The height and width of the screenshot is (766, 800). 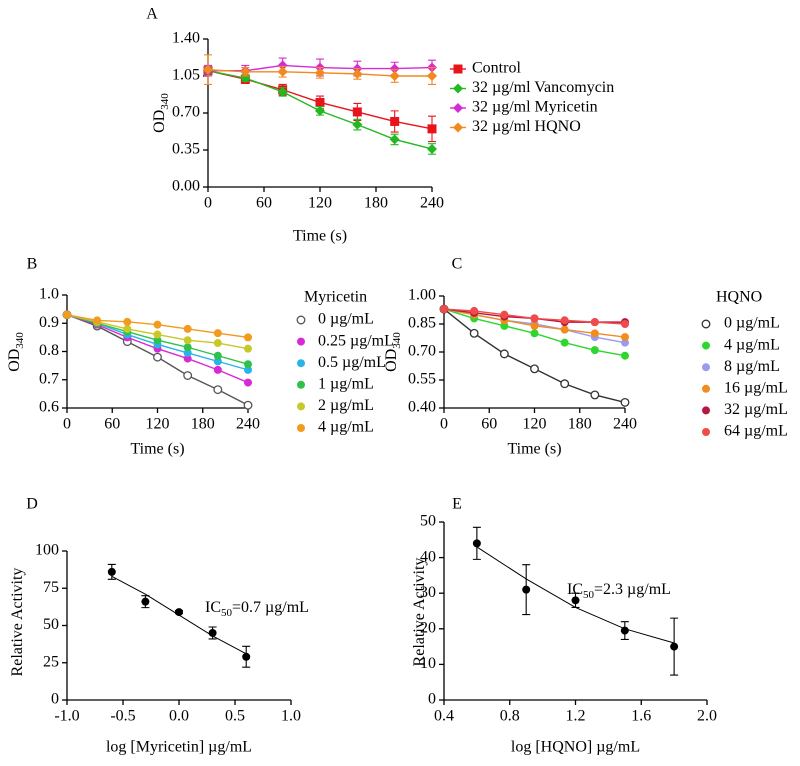 I want to click on legend-label: 0 µg/mL, so click(x=346, y=319).